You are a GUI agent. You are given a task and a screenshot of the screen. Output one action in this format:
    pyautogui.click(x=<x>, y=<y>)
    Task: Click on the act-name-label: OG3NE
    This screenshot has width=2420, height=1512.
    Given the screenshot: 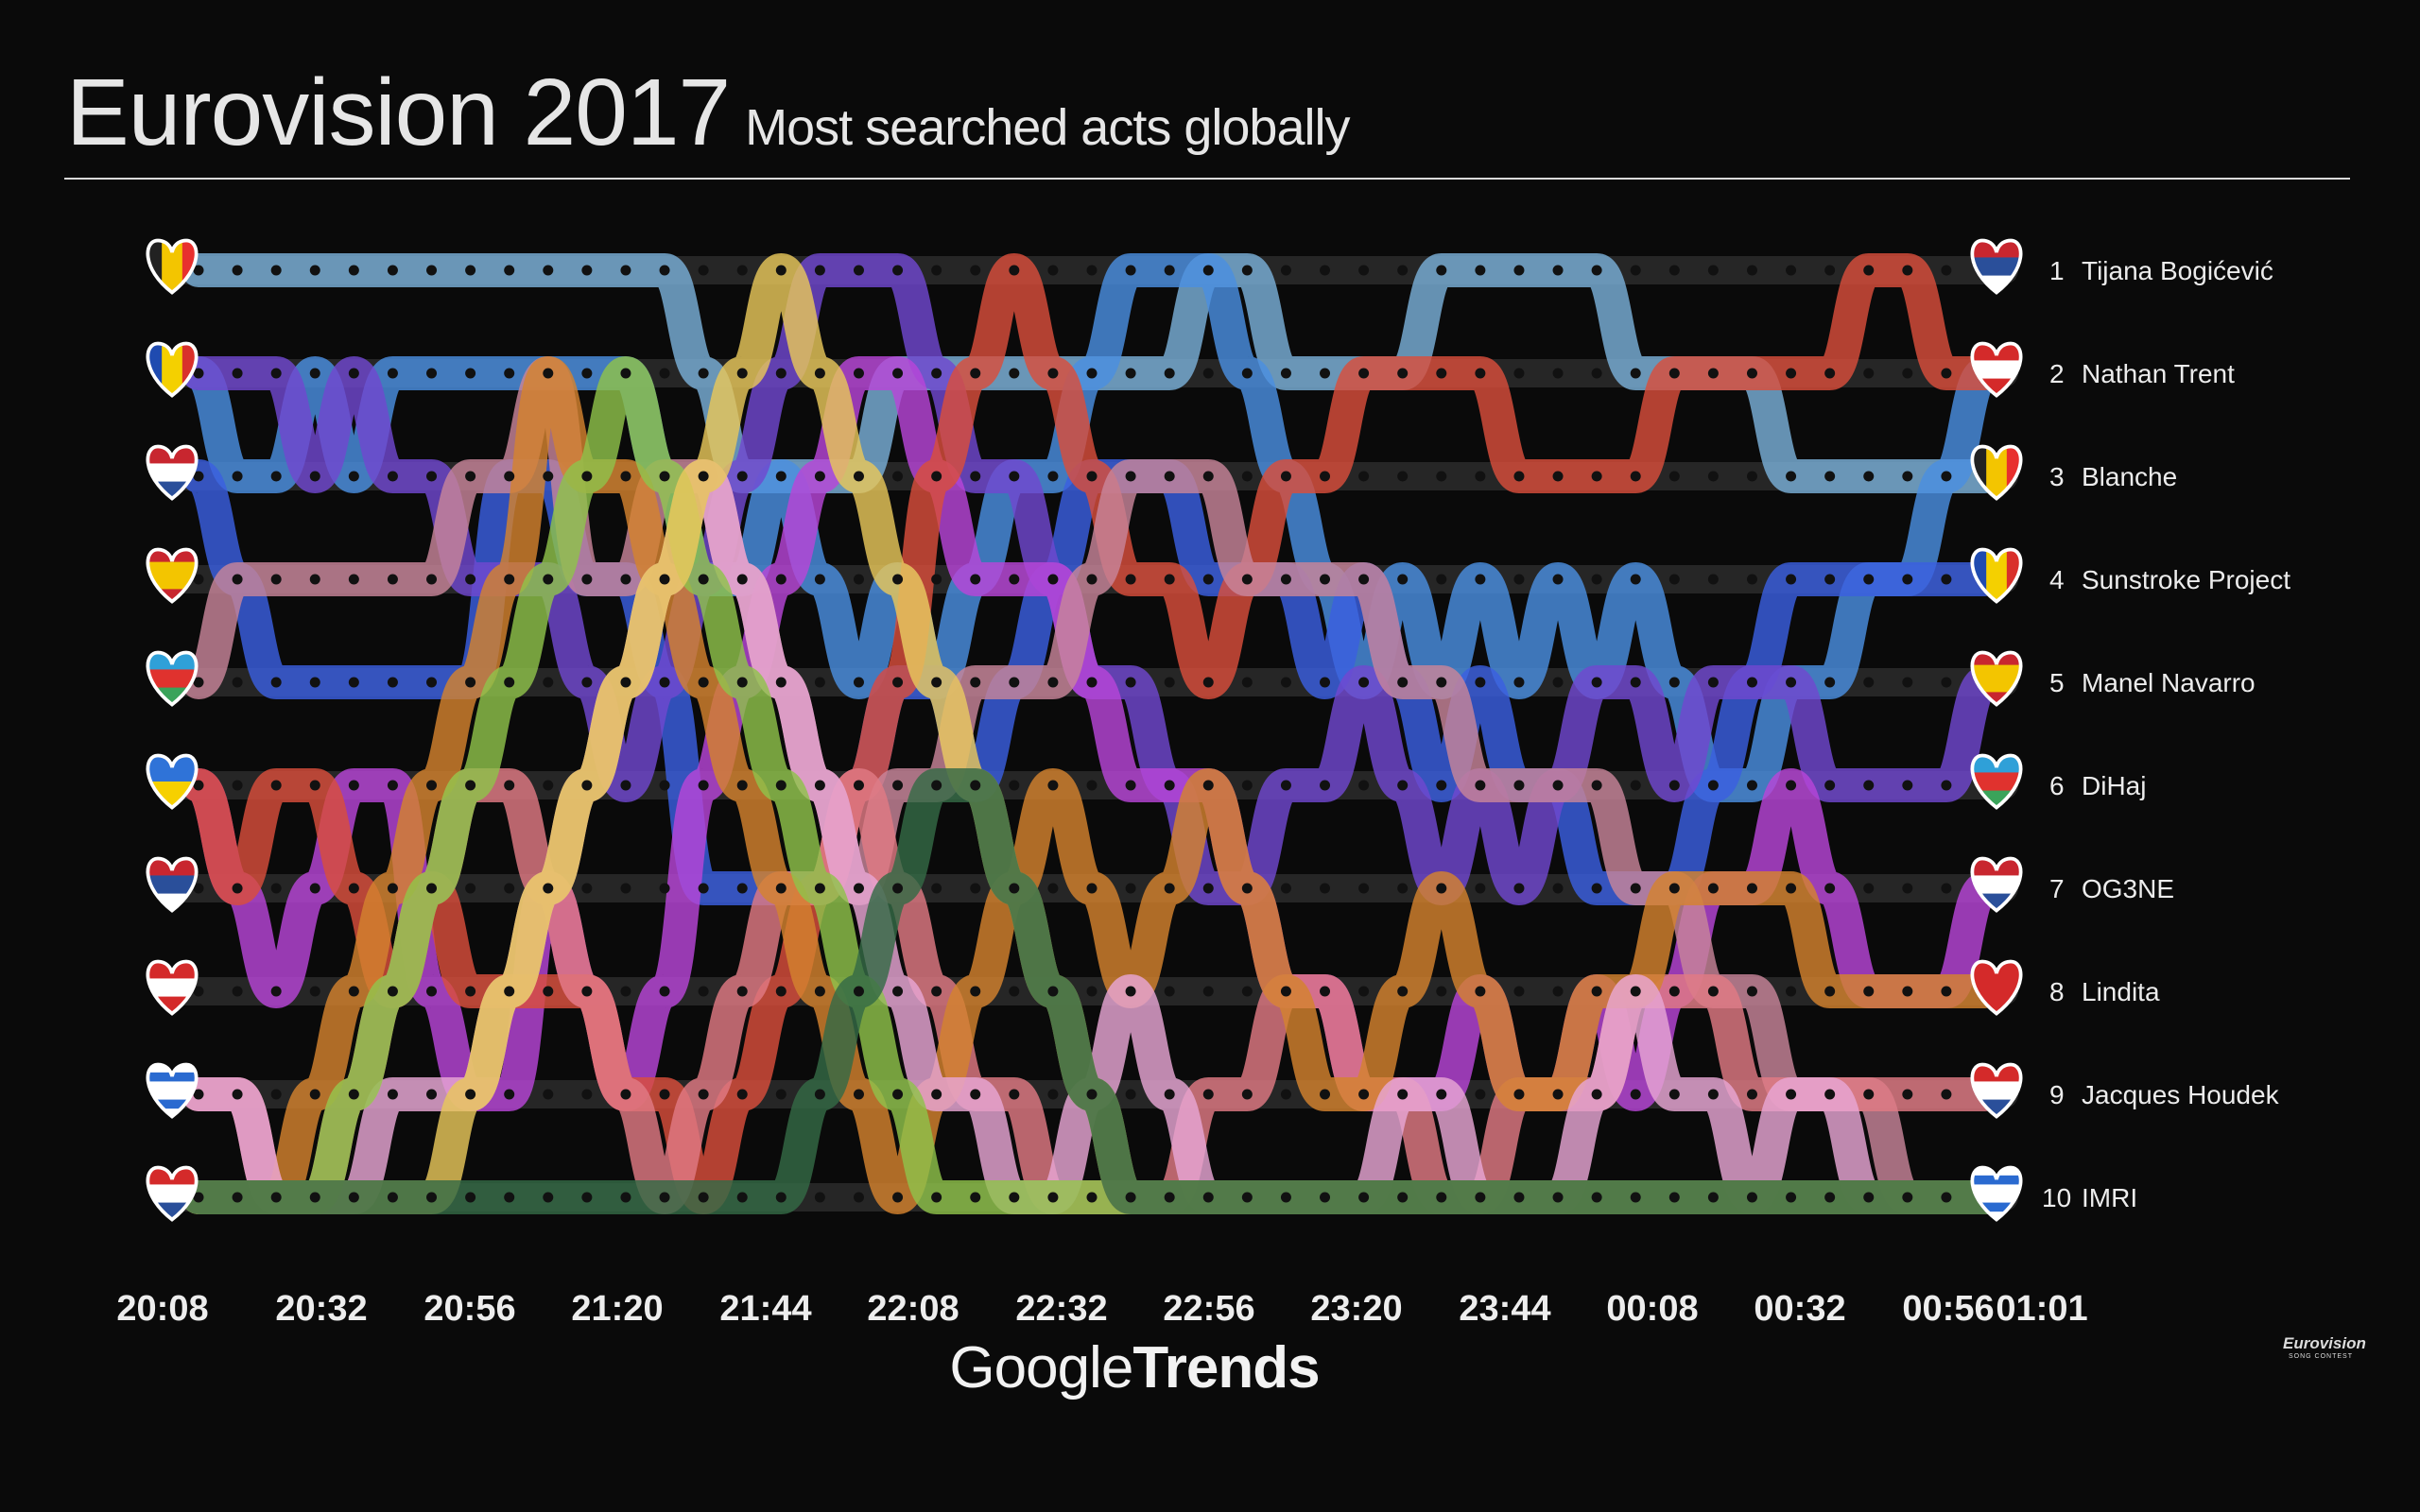 What is the action you would take?
    pyautogui.click(x=2128, y=888)
    